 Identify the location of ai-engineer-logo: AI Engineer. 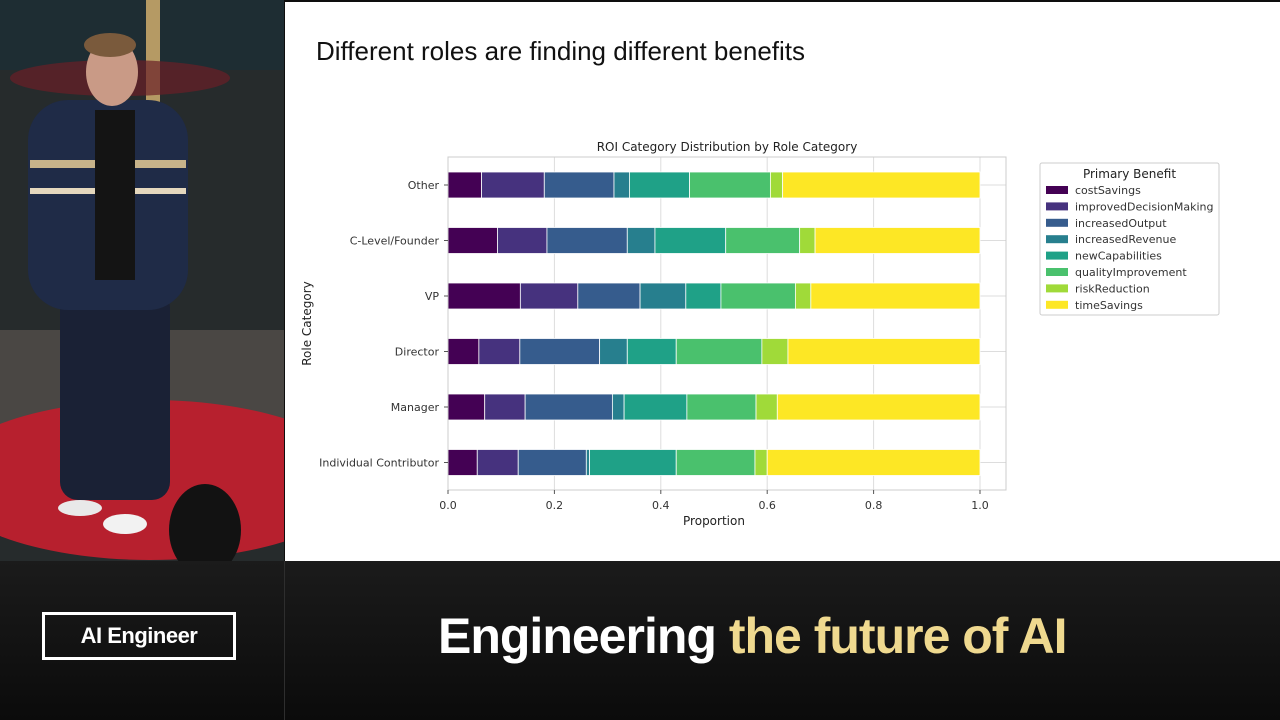
(139, 636).